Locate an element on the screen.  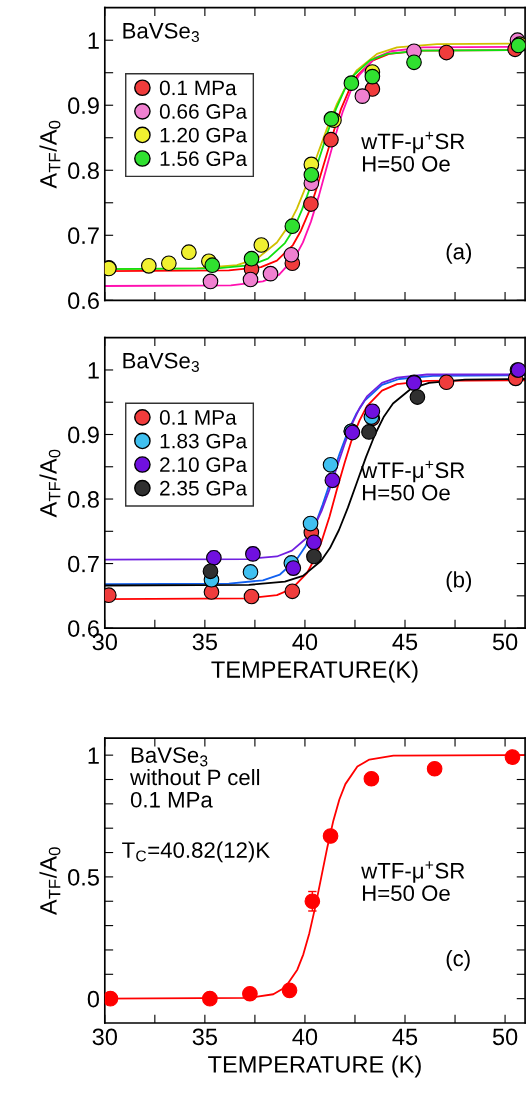
y-tick-label: 0.6 is located at coordinates (83, 301).